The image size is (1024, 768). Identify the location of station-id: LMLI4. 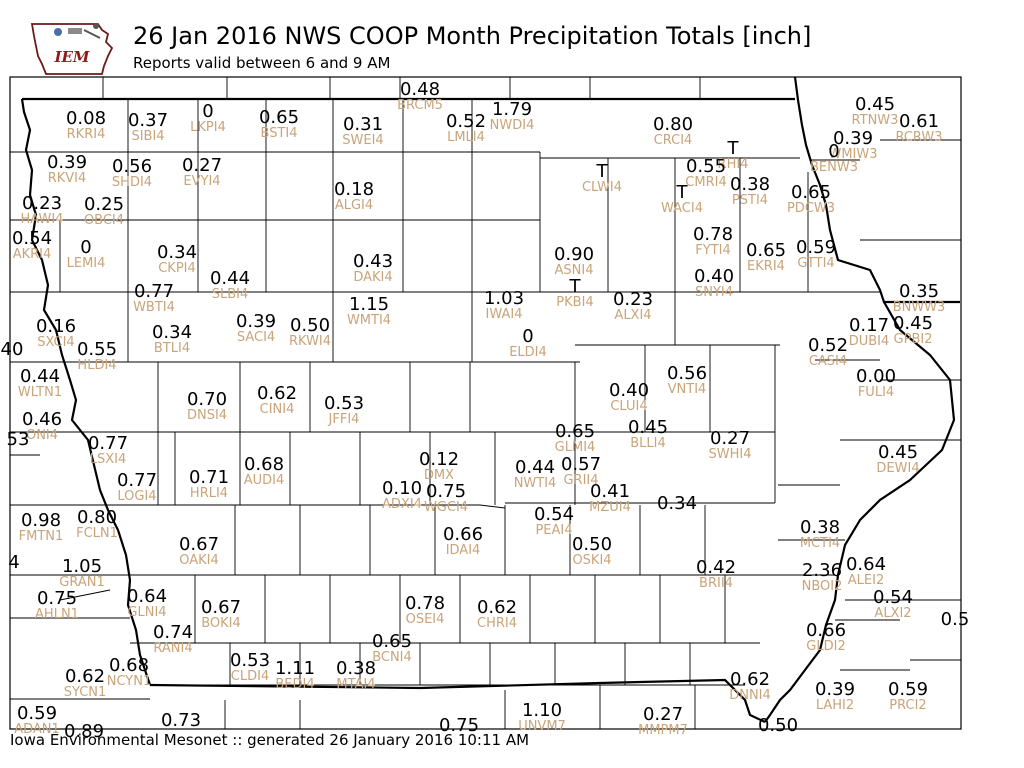
(466, 137).